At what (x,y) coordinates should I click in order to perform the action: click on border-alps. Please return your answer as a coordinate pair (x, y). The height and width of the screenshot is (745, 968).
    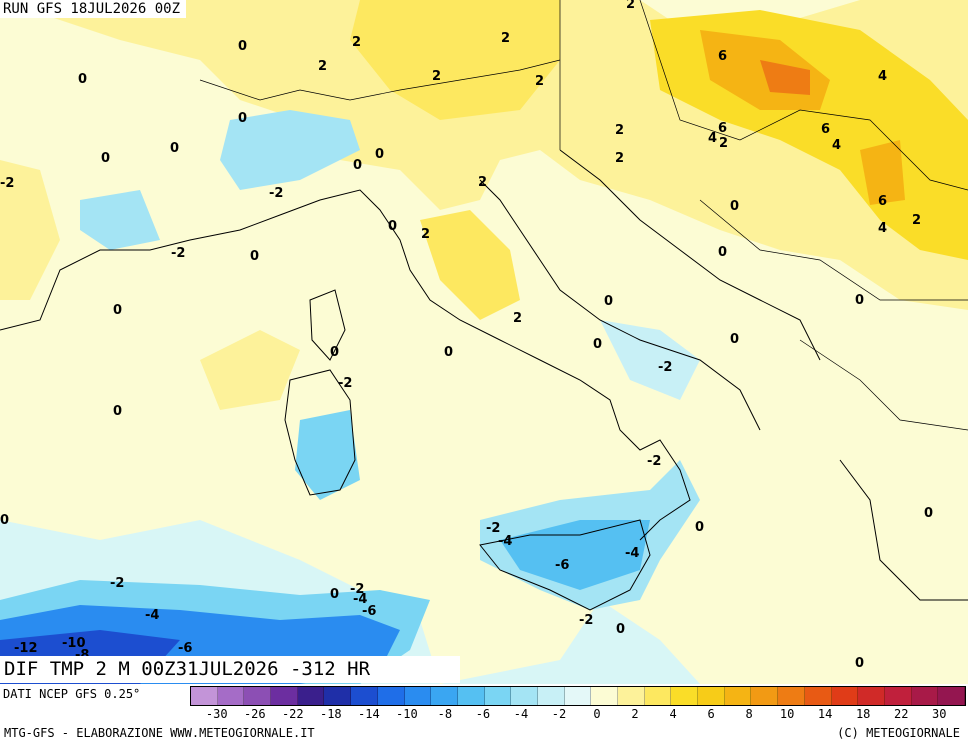
    Looking at the image, I should click on (380, 80).